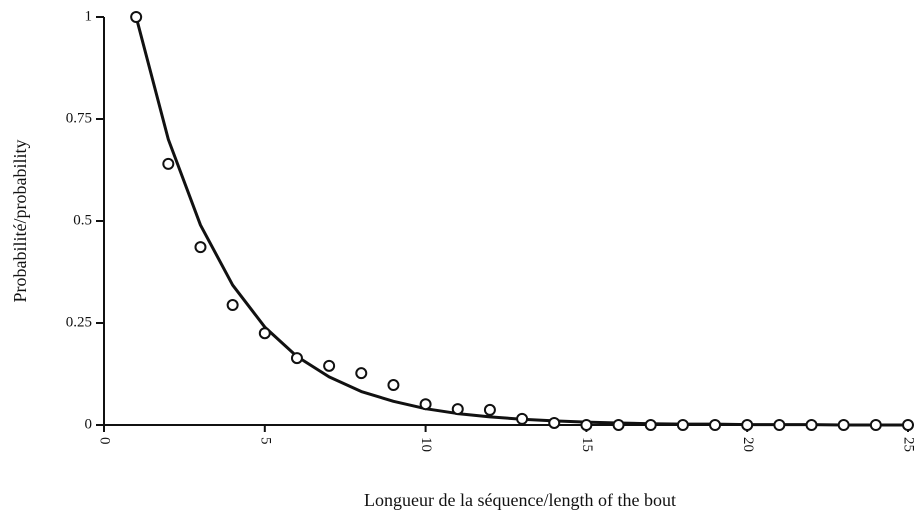 This screenshot has height=518, width=918. I want to click on y-axis-title: Probabilité/probability, so click(20, 221).